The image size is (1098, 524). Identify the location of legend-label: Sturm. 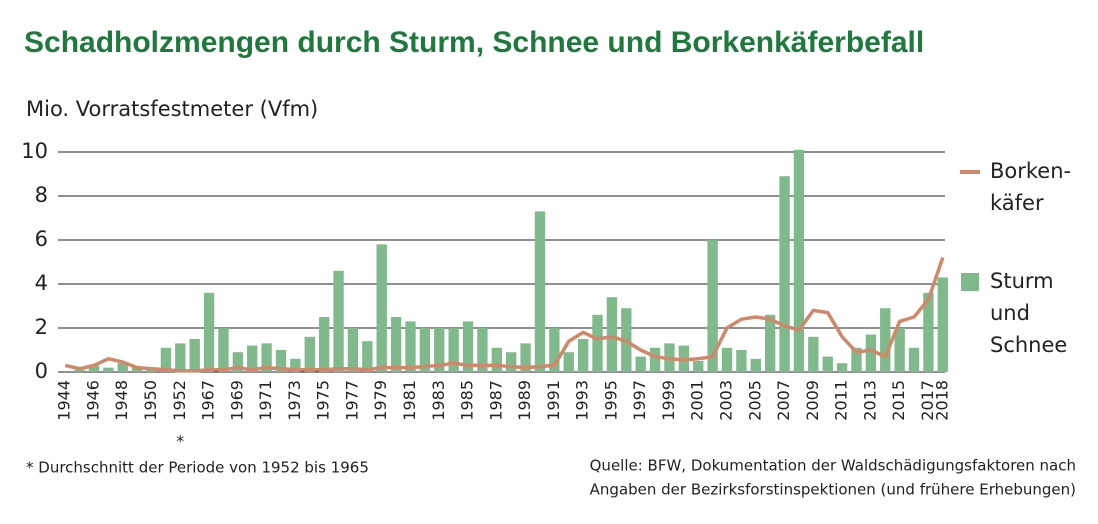
(1022, 281).